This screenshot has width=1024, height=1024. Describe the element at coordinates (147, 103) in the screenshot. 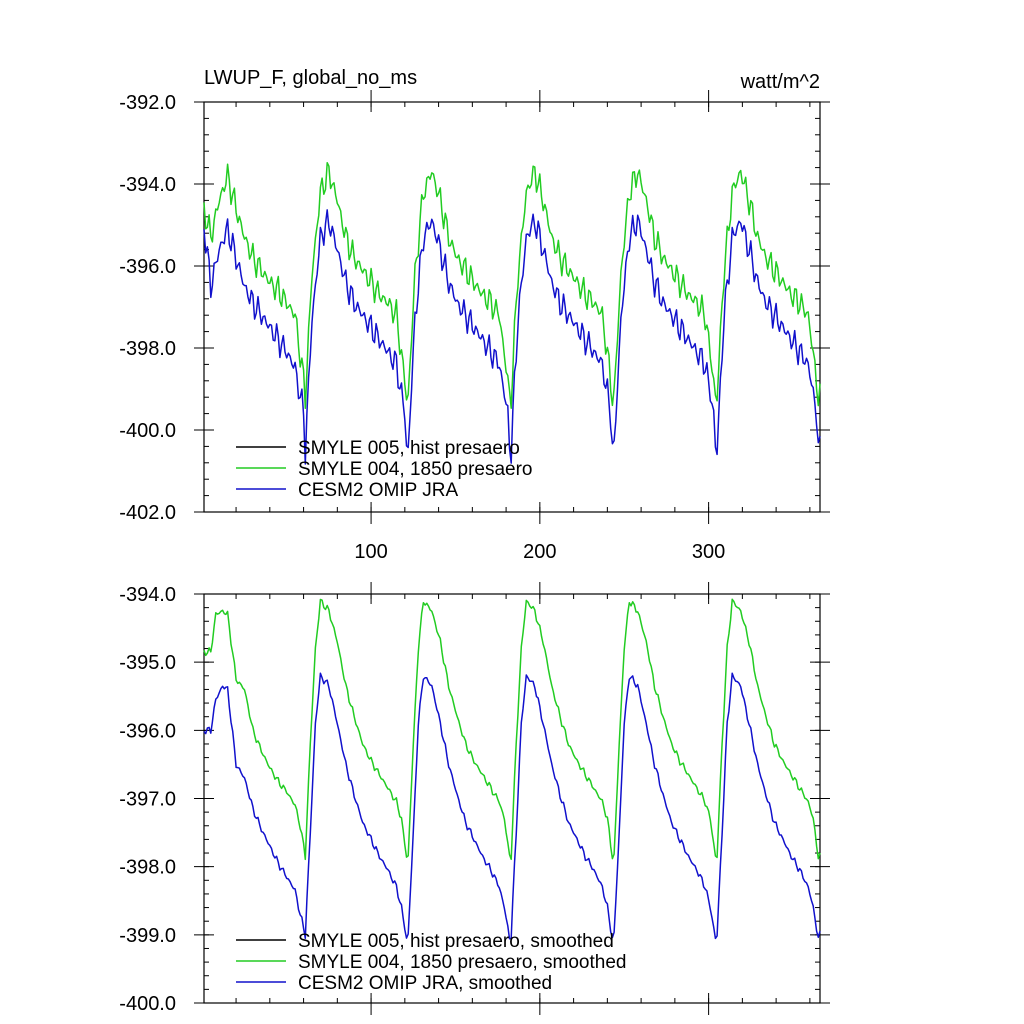

I see `y-tick-label: -392.0` at that location.